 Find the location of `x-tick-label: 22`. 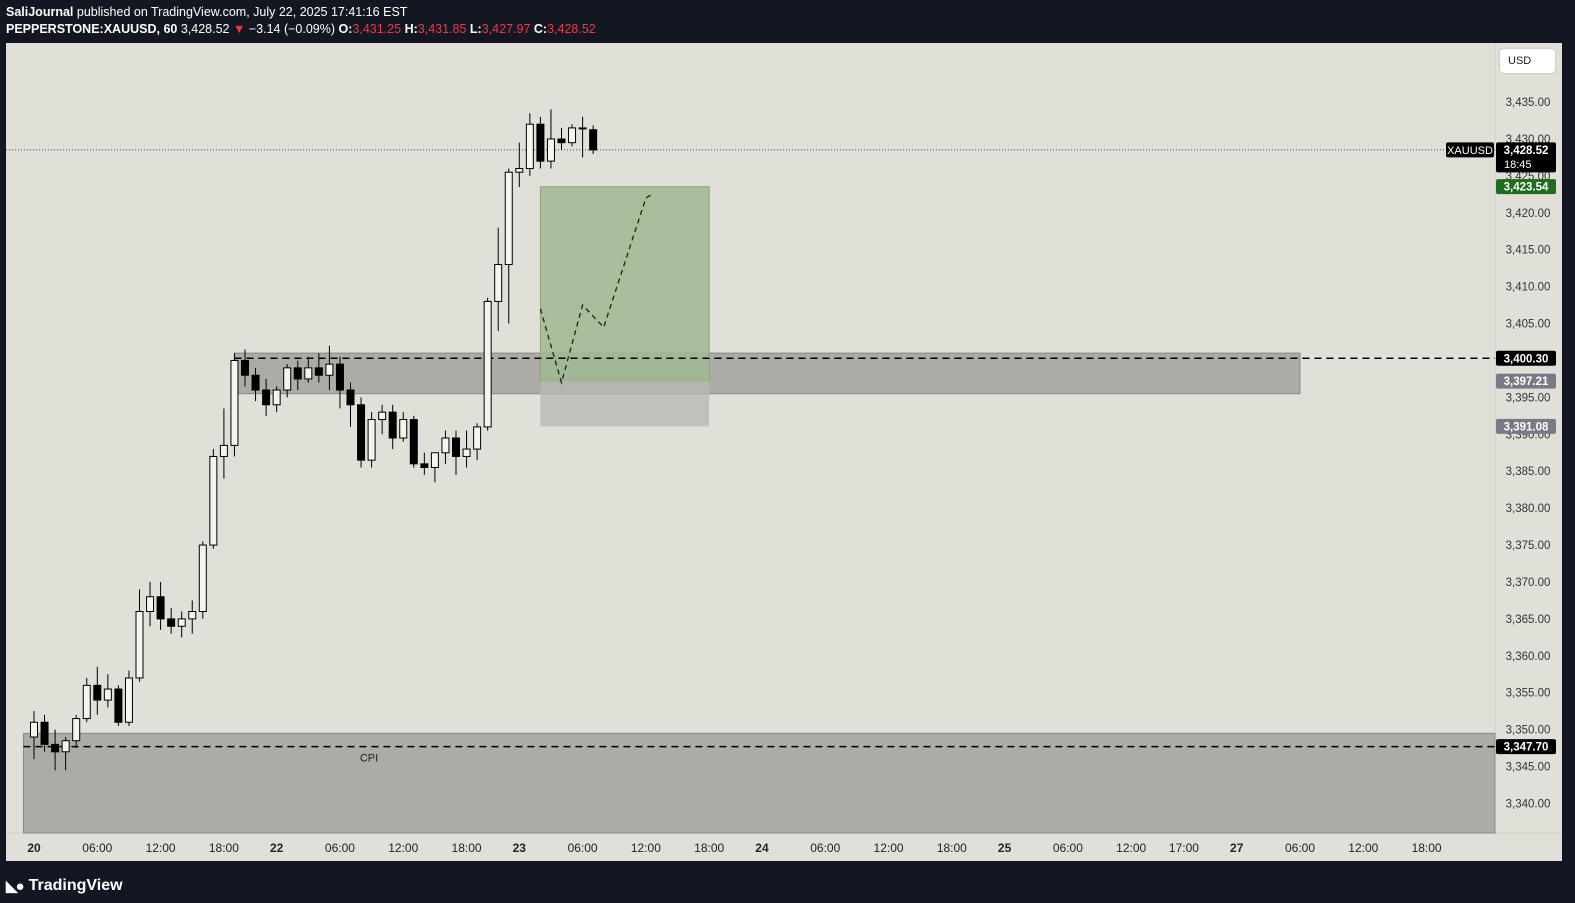

x-tick-label: 22 is located at coordinates (277, 848).